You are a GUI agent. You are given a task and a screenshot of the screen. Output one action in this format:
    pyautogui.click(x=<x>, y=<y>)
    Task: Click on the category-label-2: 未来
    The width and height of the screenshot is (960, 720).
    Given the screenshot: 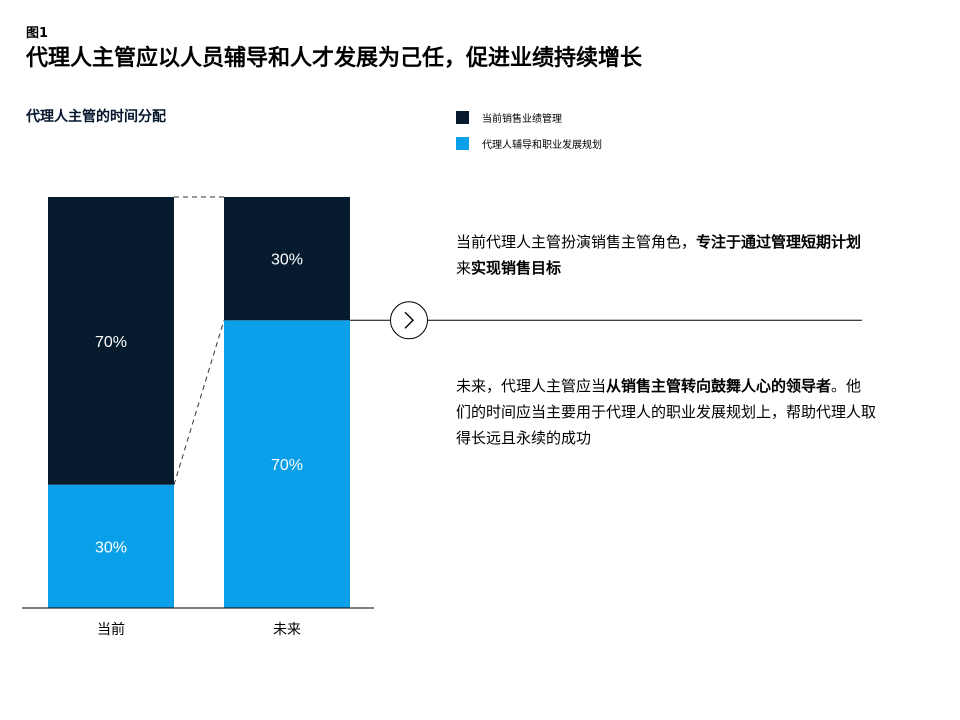 What is the action you would take?
    pyautogui.click(x=287, y=630)
    